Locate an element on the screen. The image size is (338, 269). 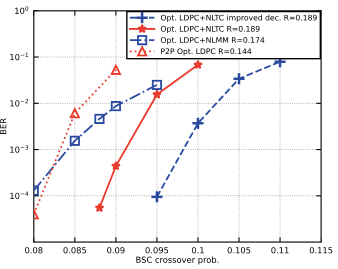
x-tick-label: 0.115 is located at coordinates (321, 250).